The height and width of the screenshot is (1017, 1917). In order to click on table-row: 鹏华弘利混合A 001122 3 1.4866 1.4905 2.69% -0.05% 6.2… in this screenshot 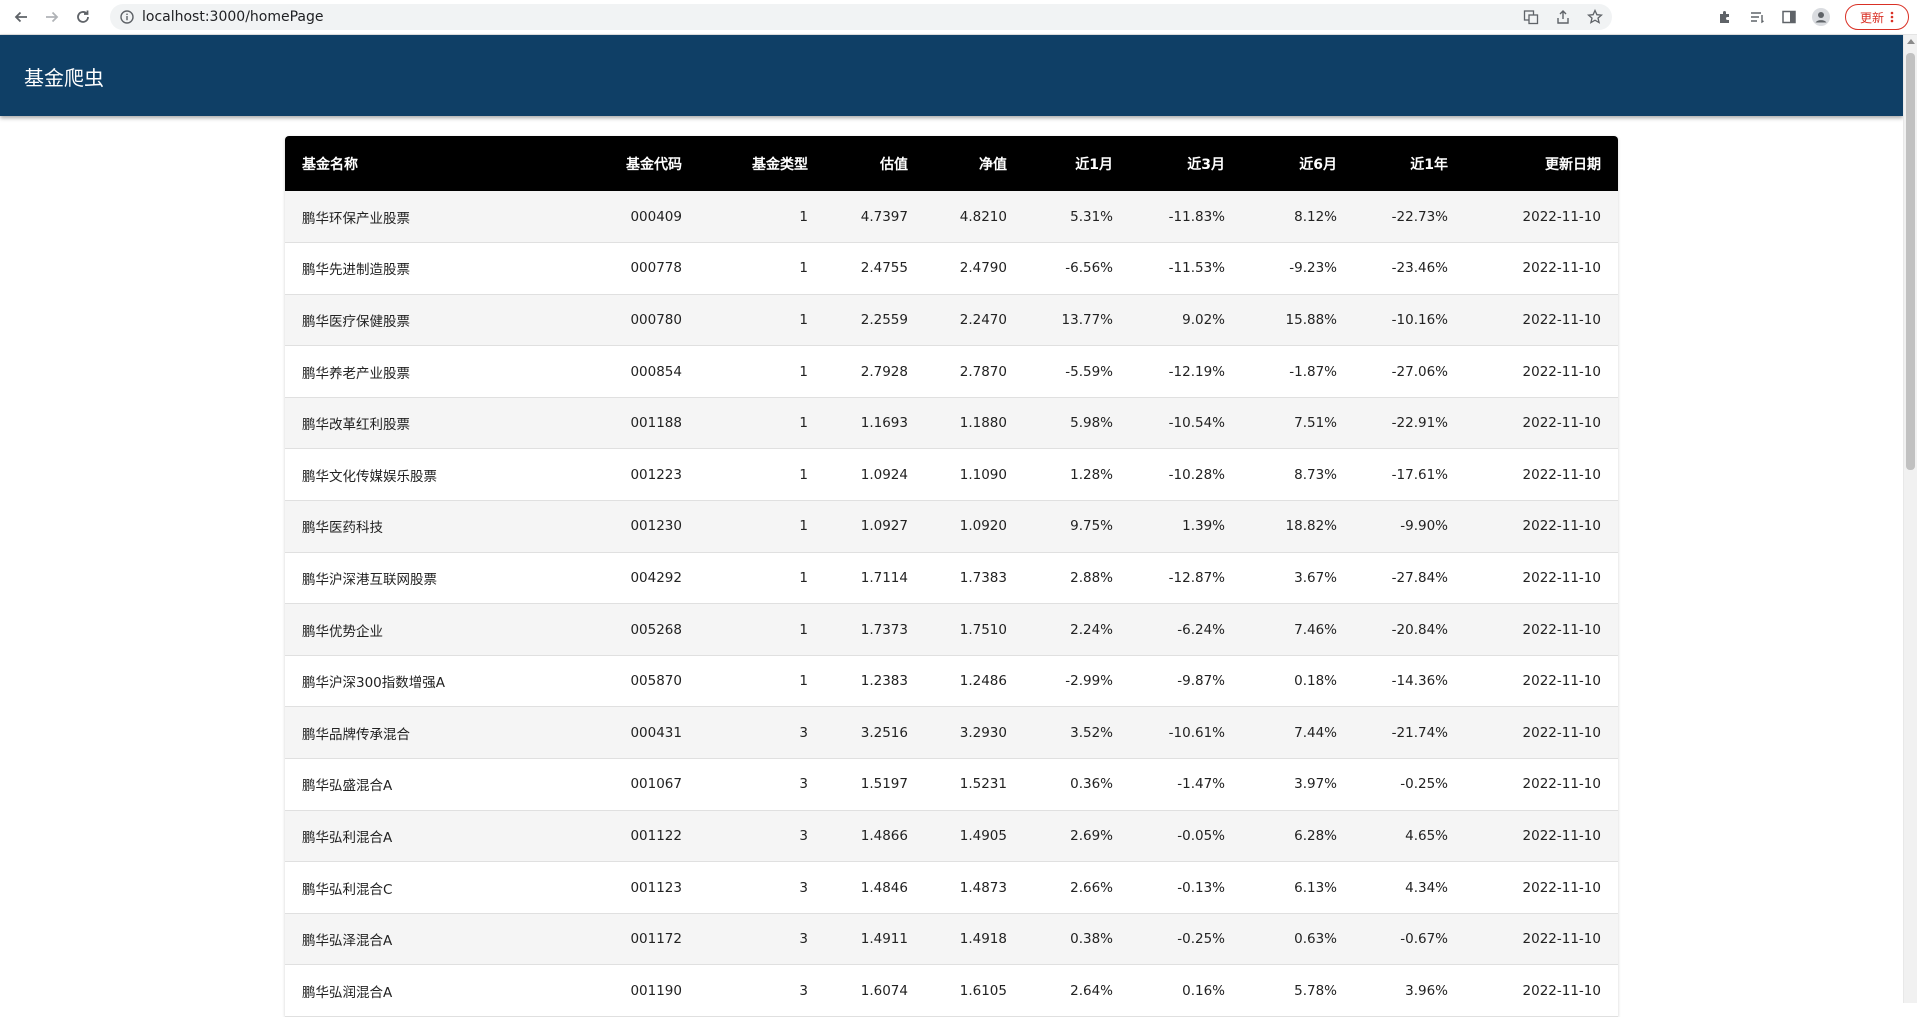, I will do `click(951, 836)`.